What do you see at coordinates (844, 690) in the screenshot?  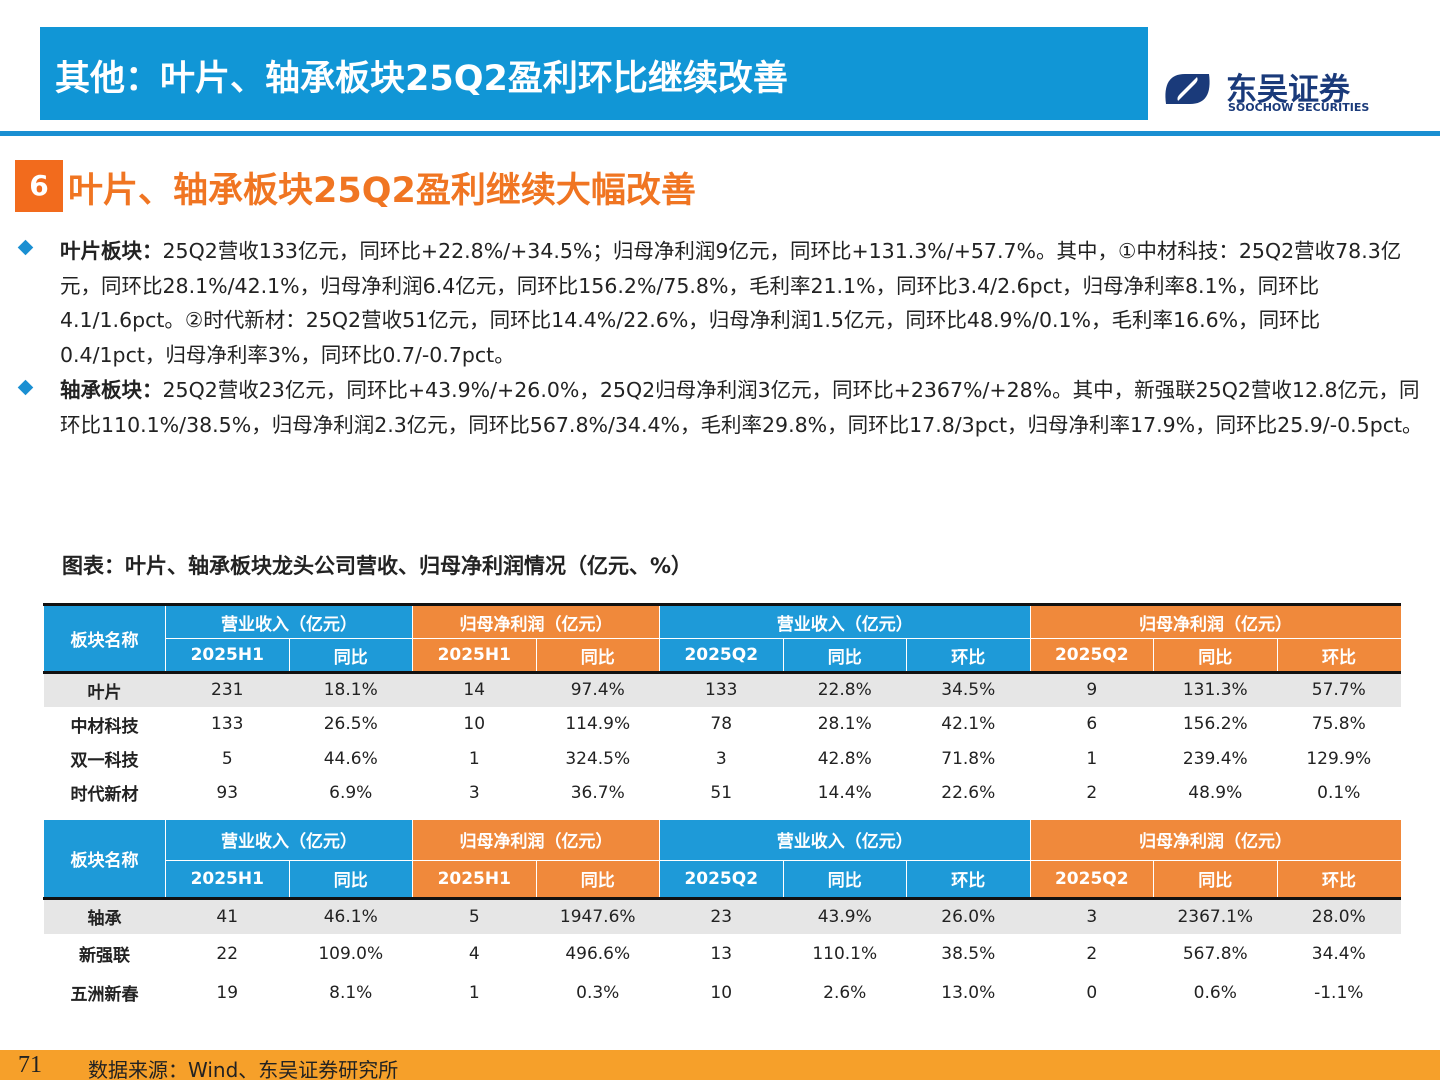 I see `table-cell: 22.8%` at bounding box center [844, 690].